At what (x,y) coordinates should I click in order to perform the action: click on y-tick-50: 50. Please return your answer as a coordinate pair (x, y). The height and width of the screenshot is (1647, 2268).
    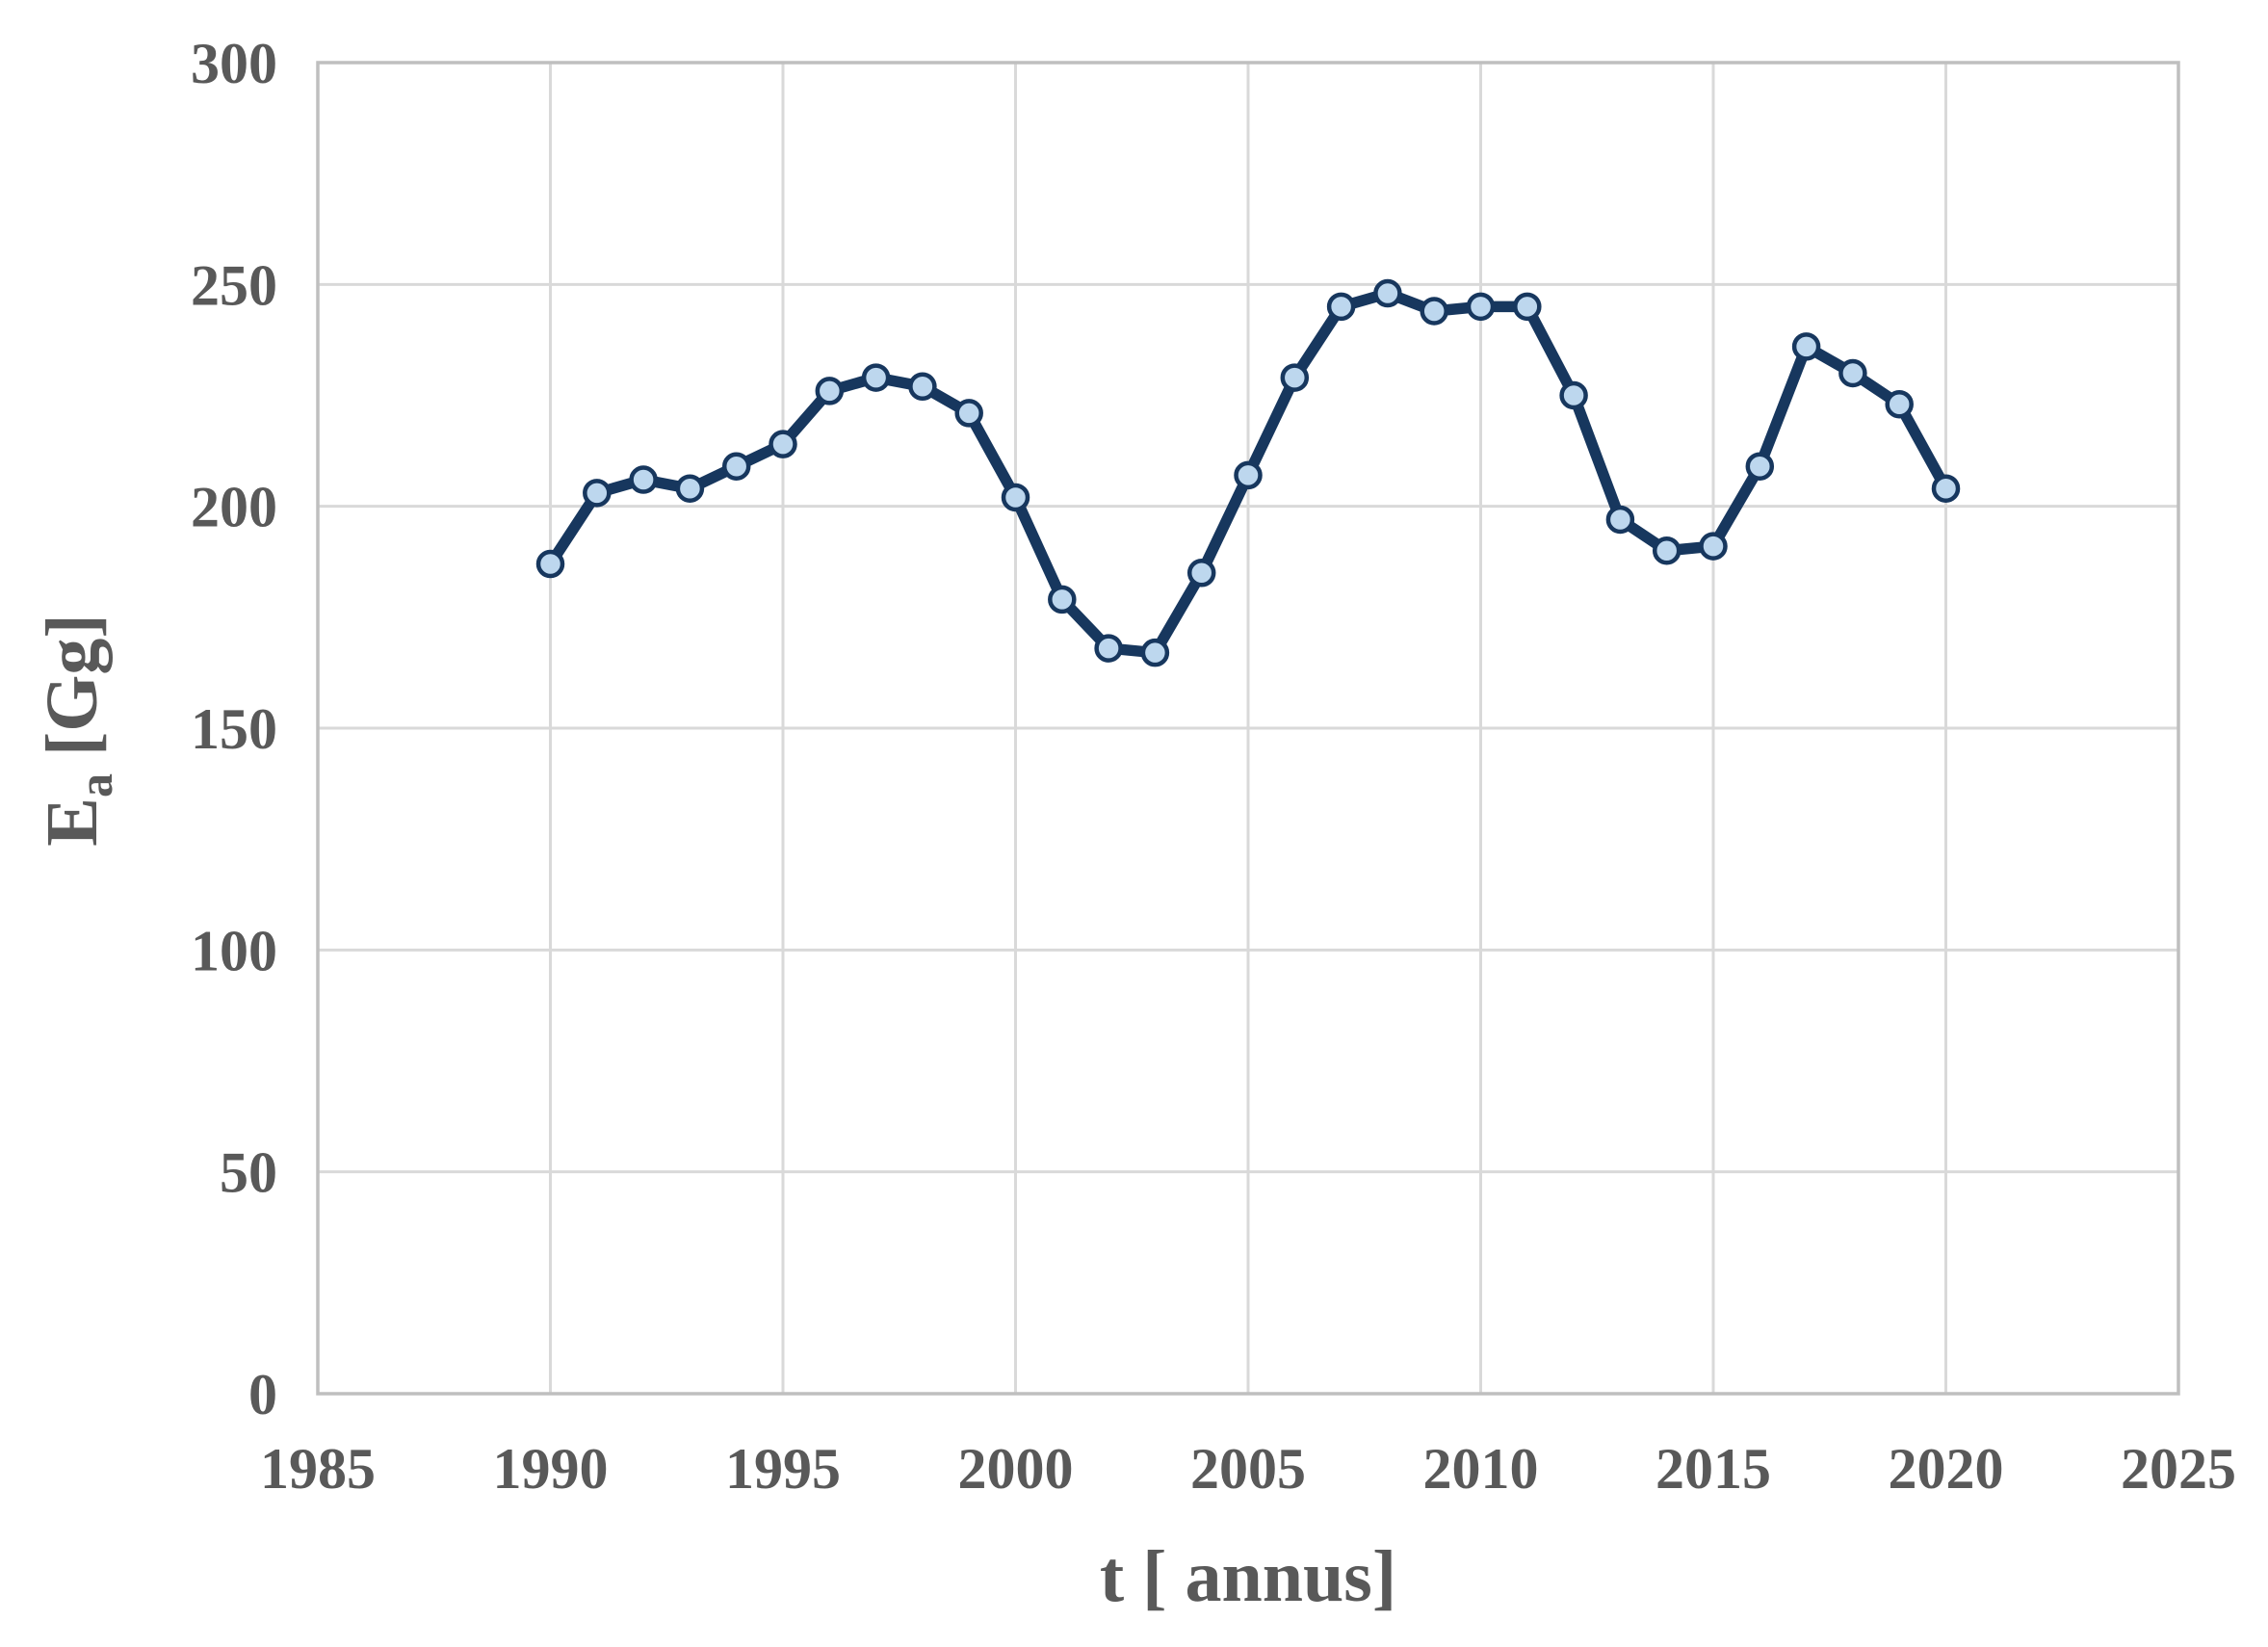
    Looking at the image, I should click on (248, 1173).